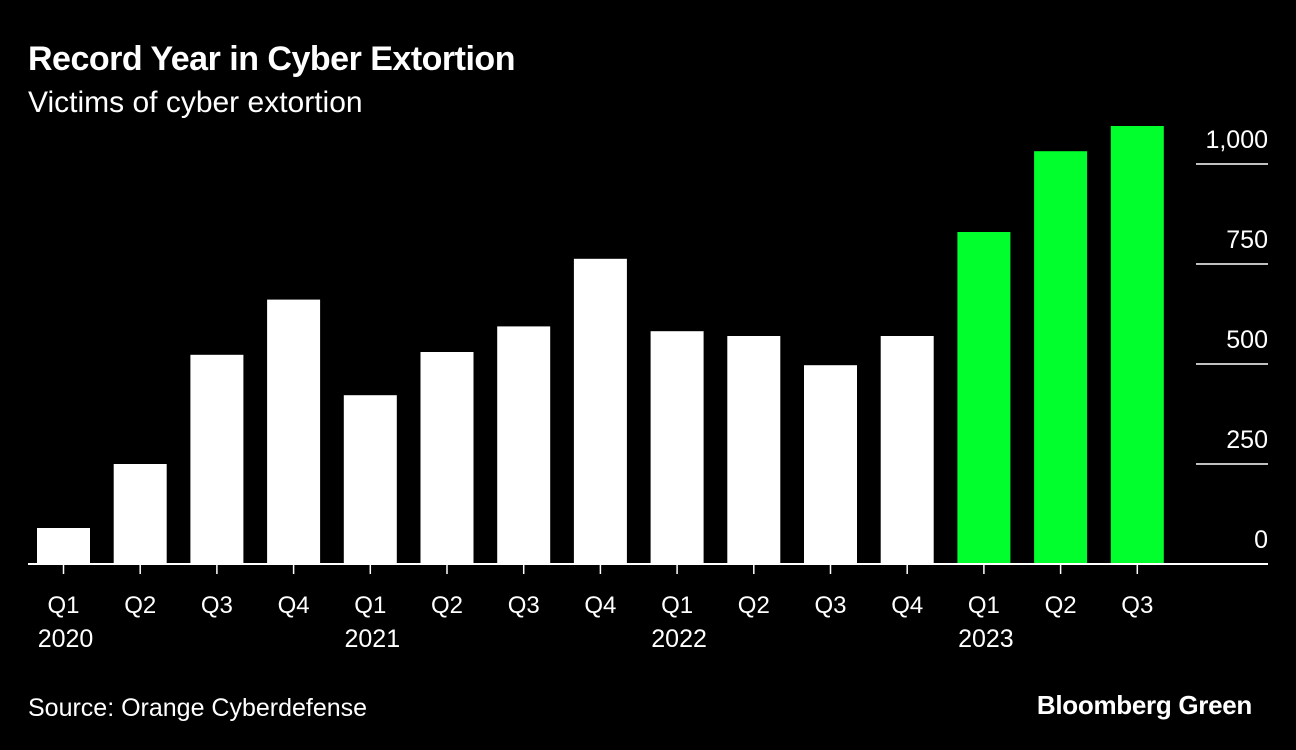 This screenshot has height=750, width=1296. Describe the element at coordinates (1144, 705) in the screenshot. I see `brand-logo: Bloomberg Green` at that location.